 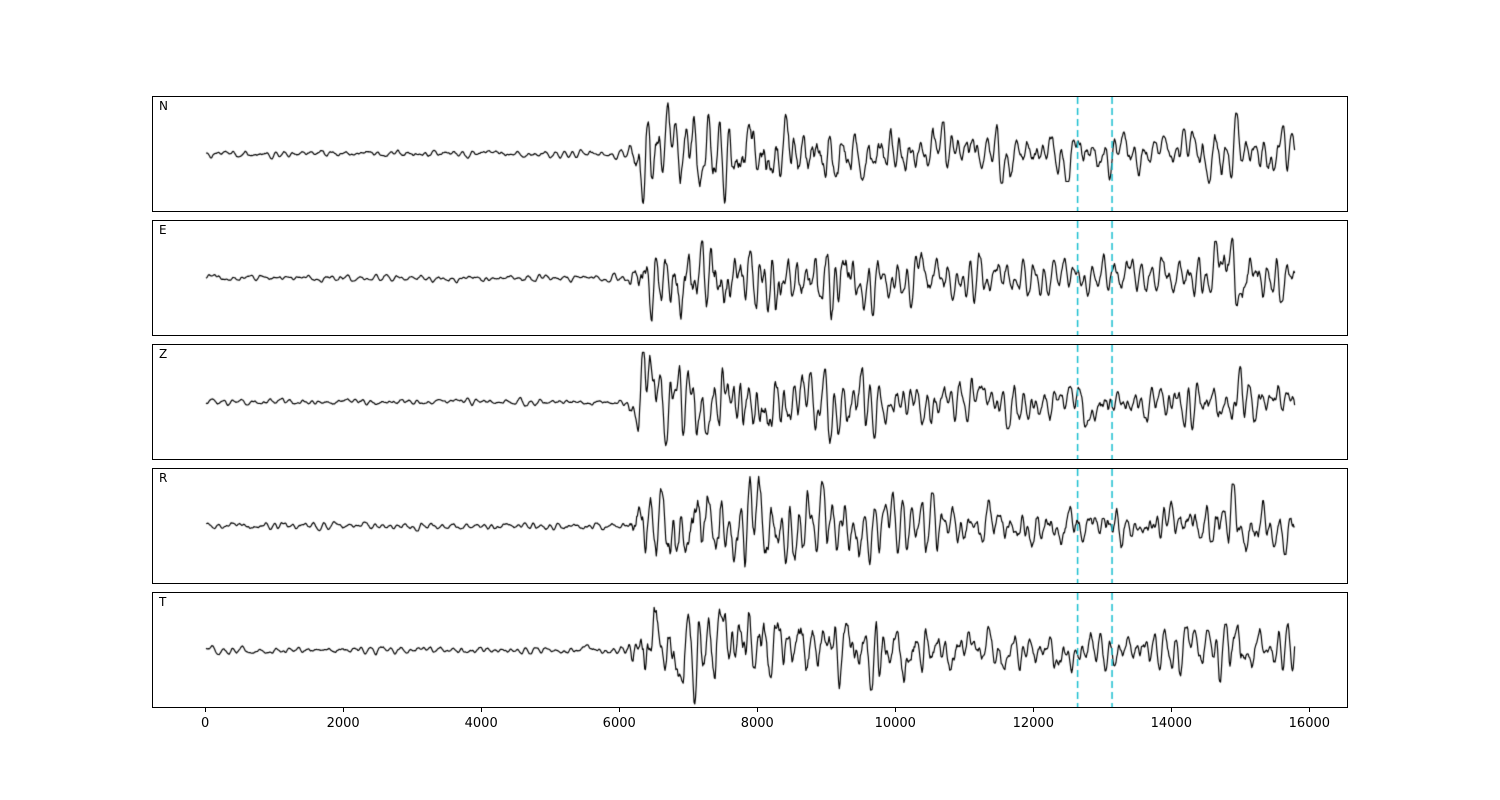 What do you see at coordinates (163, 602) in the screenshot?
I see `channel-label: T` at bounding box center [163, 602].